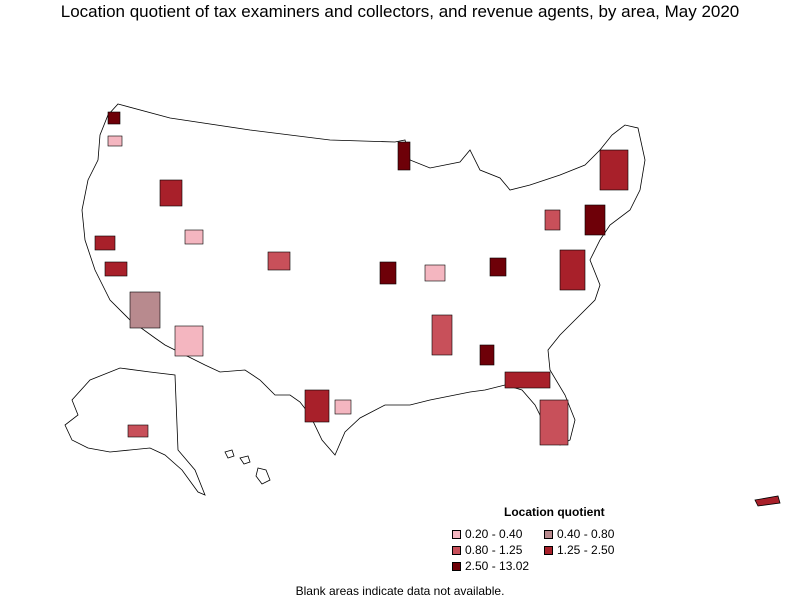  I want to click on legend-label-4: 2.50 - 13.02, so click(497, 566).